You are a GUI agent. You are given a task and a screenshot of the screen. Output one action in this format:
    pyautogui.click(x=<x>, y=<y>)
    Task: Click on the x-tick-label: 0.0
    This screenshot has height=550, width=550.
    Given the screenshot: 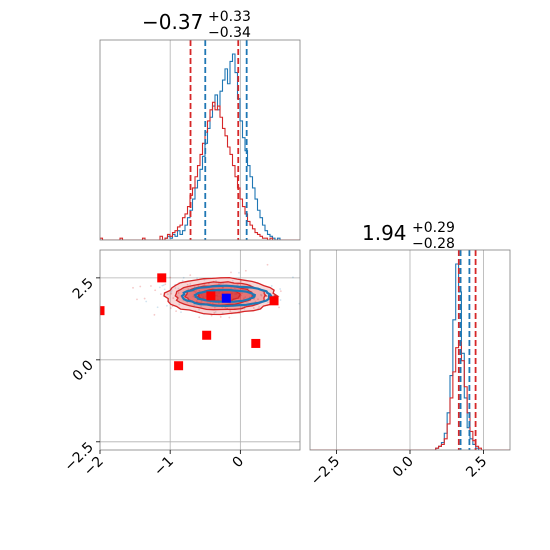 What is the action you would take?
    pyautogui.click(x=403, y=467)
    